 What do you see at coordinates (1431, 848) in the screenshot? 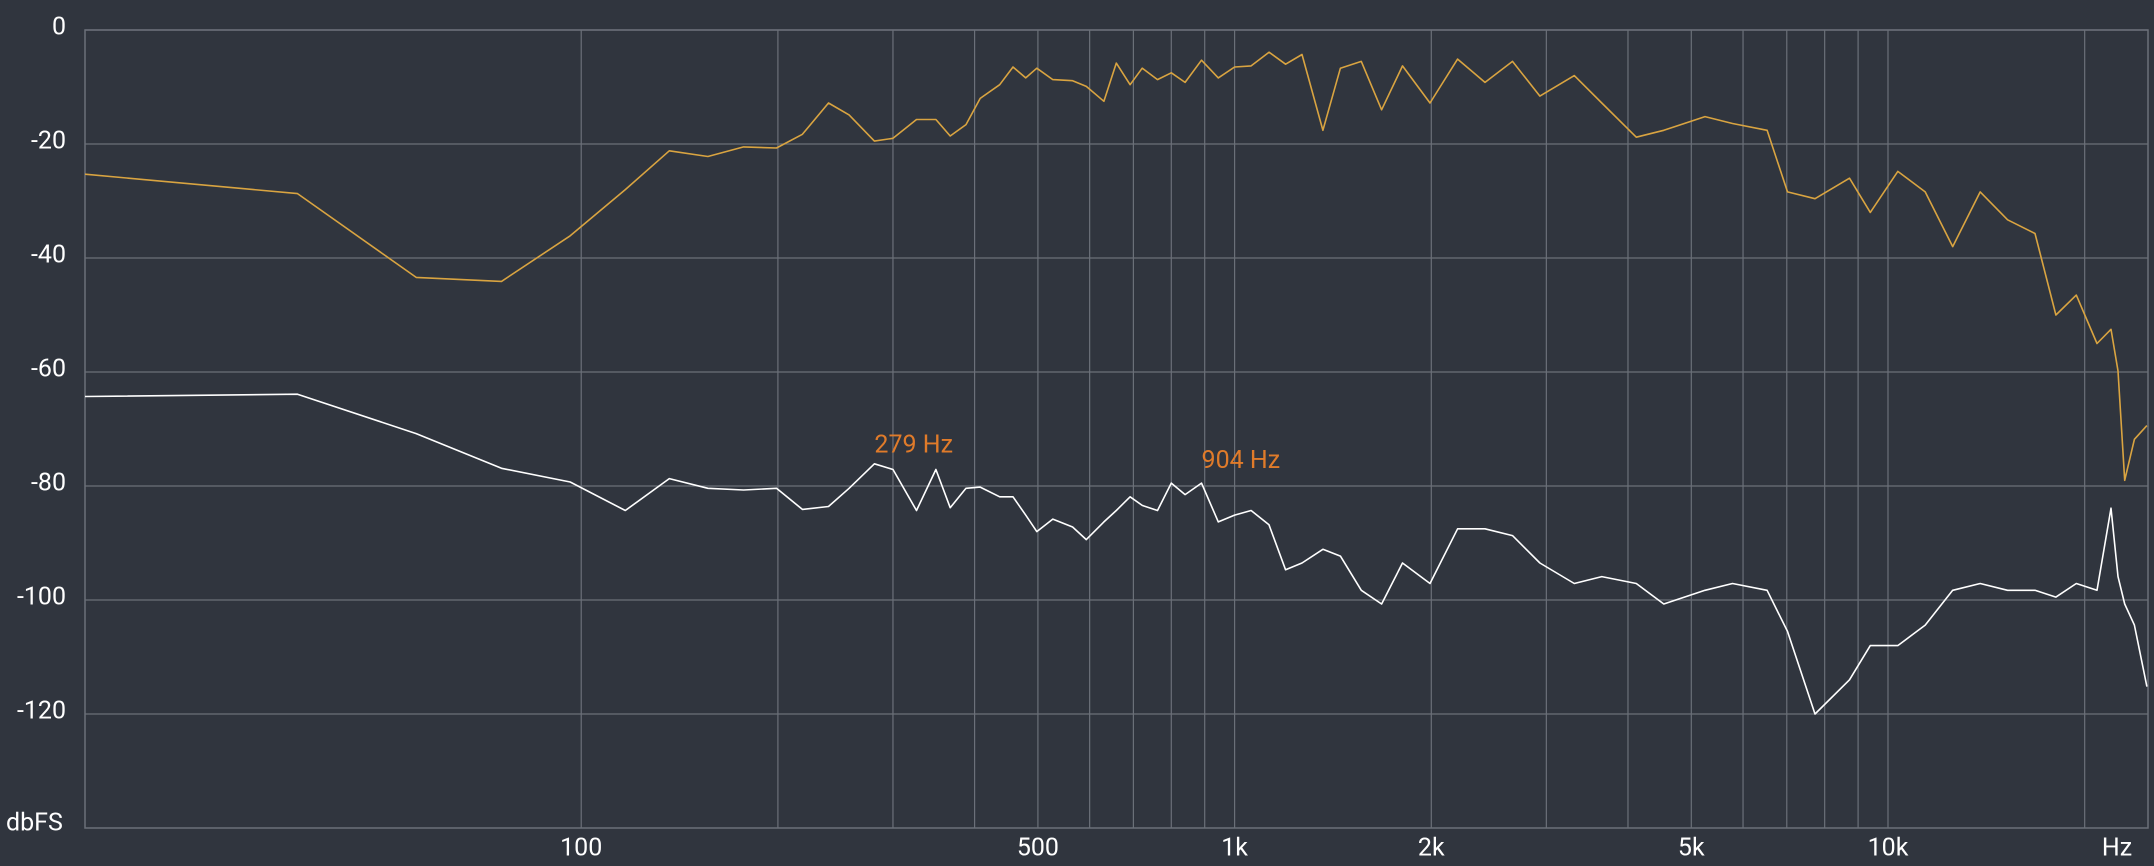
I see `x-tick-label: 2k` at bounding box center [1431, 848].